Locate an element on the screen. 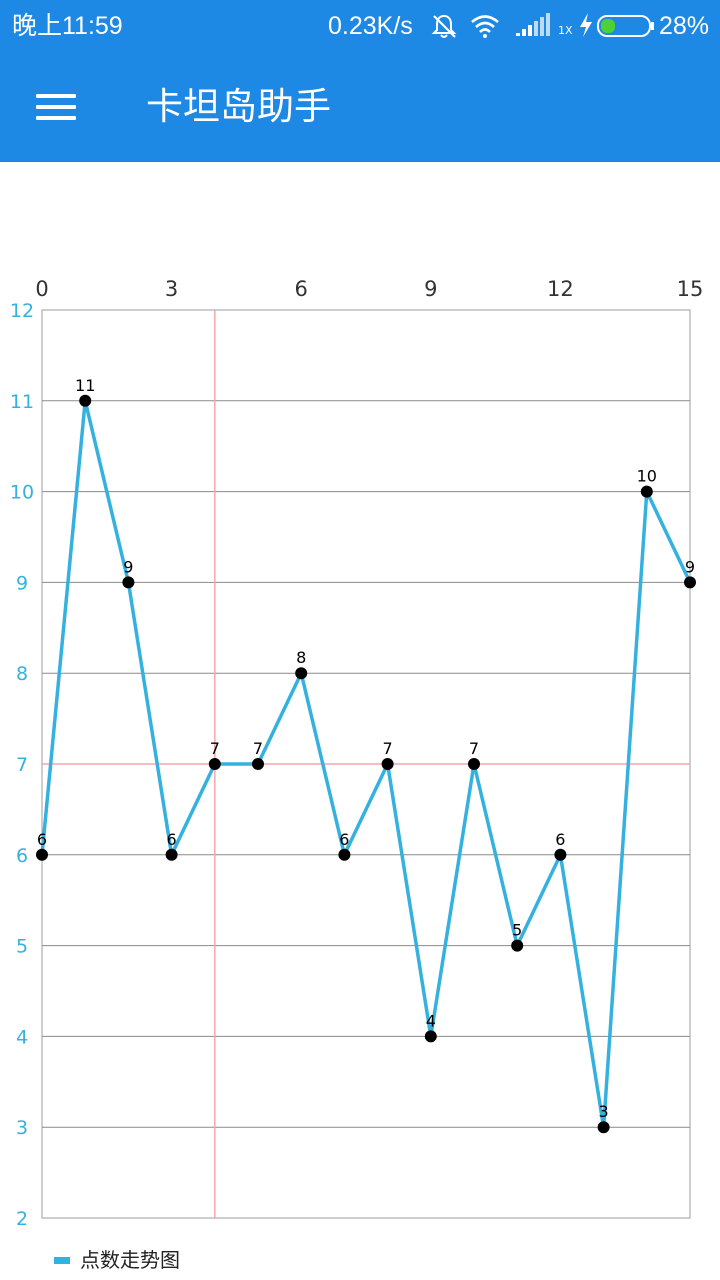 The image size is (720, 1280). y-tick-label: 3 is located at coordinates (22, 1128).